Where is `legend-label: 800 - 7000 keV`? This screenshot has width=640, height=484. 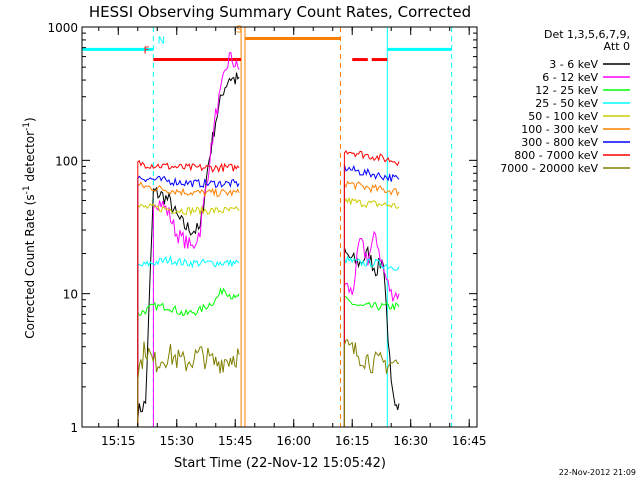 legend-label: 800 - 7000 keV is located at coordinates (556, 155).